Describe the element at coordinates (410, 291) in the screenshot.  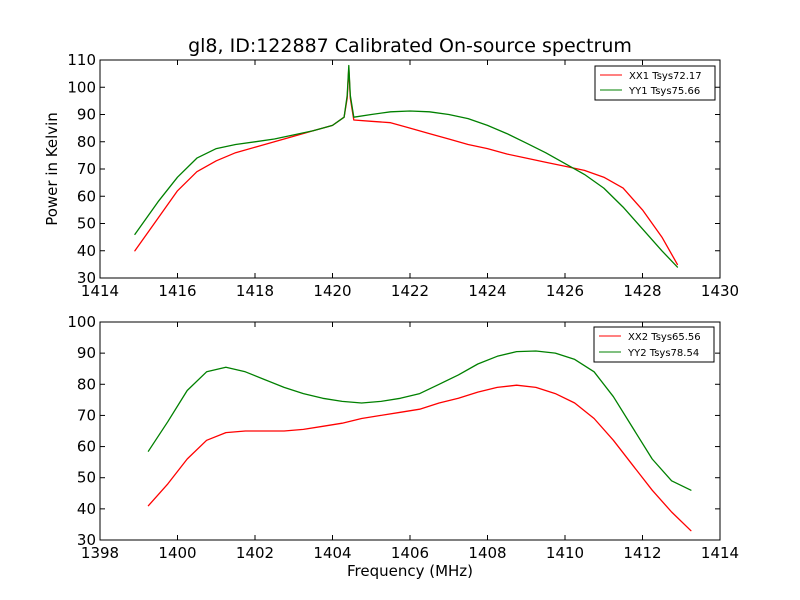
I see `top-x-tick-label: 1422` at that location.